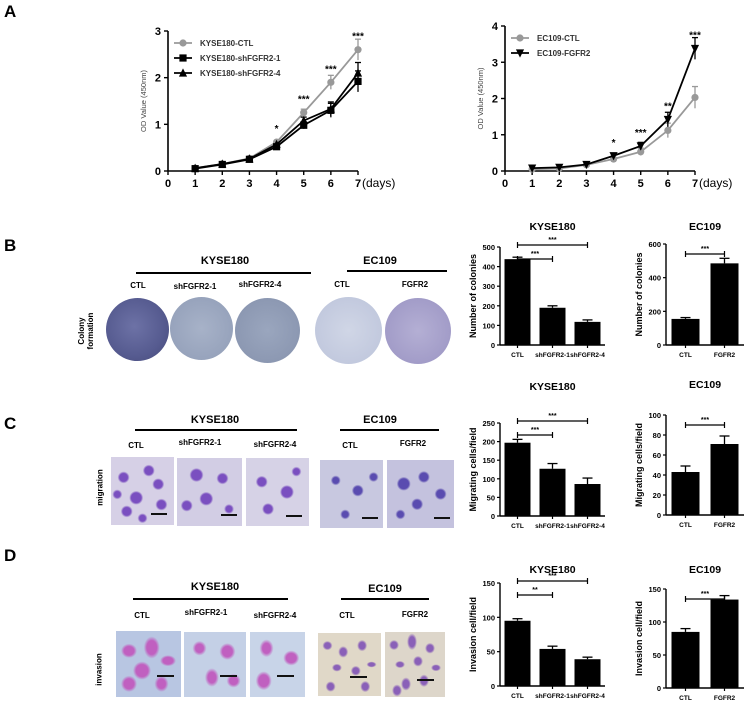 Image resolution: width=747 pixels, height=707 pixels. Describe the element at coordinates (142, 491) in the screenshot. I see `migration-image-kyse-ctl` at that location.